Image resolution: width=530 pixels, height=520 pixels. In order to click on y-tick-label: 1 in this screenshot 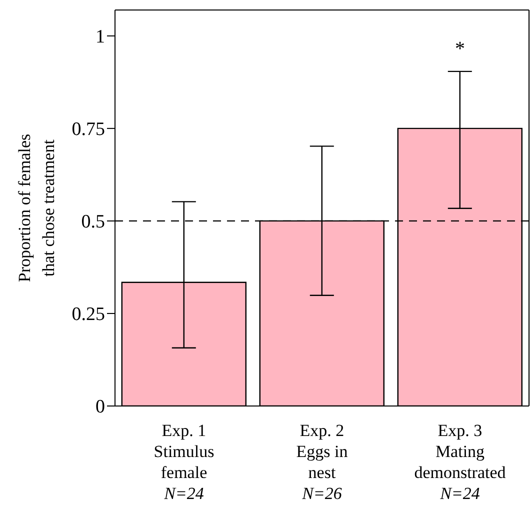, I will do `click(100, 37)`.